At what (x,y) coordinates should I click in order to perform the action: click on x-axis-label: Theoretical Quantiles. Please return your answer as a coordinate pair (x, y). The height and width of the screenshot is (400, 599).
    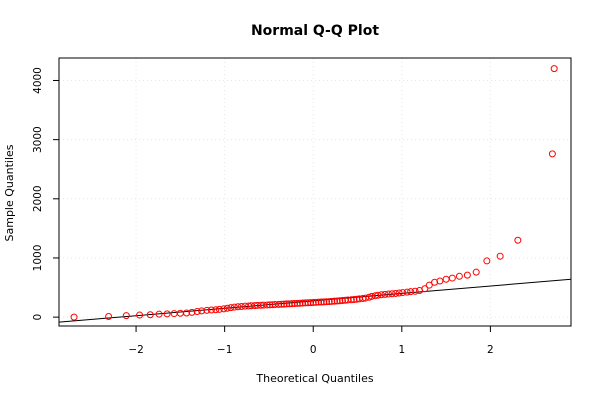
    Looking at the image, I should click on (314, 378).